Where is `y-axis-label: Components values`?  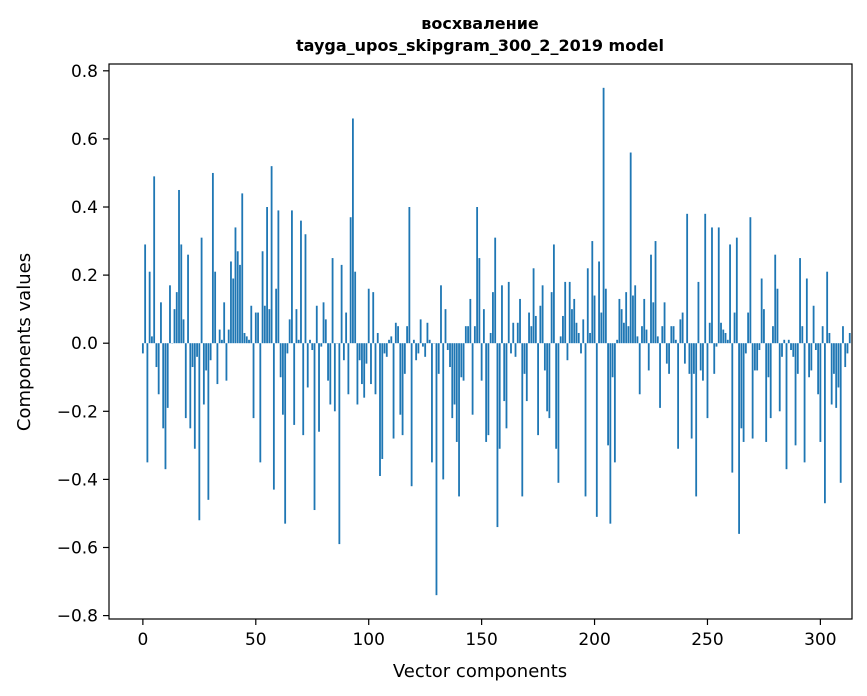 y-axis-label: Components values is located at coordinates (24, 342).